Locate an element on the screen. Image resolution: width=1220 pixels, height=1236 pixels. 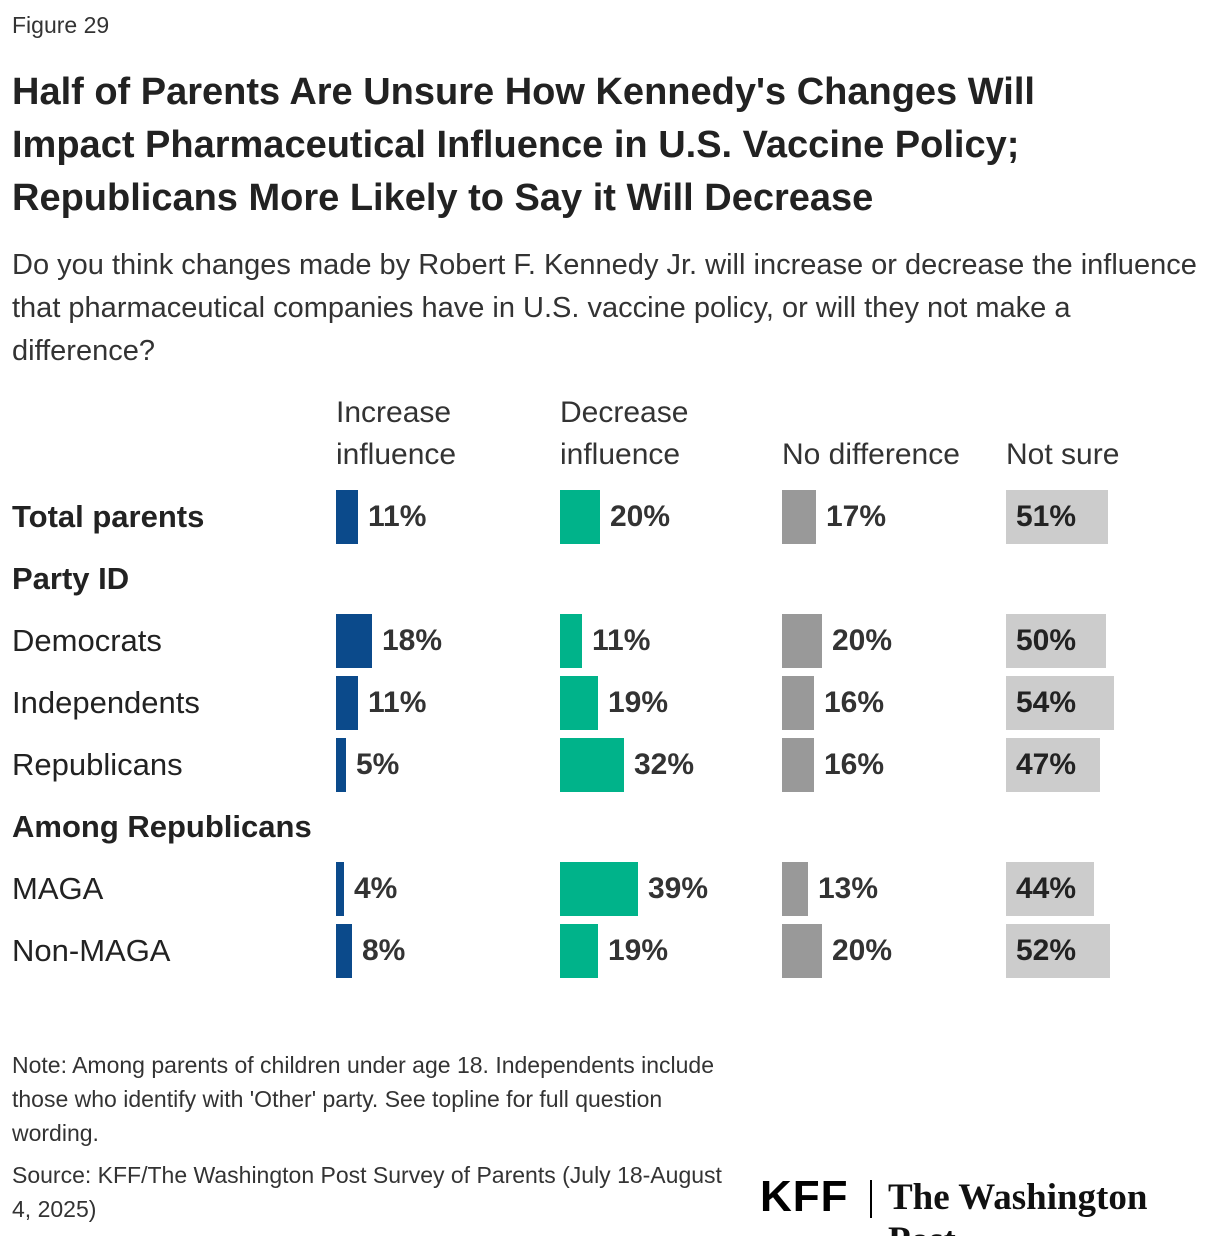
value-label: 39% is located at coordinates (678, 888).